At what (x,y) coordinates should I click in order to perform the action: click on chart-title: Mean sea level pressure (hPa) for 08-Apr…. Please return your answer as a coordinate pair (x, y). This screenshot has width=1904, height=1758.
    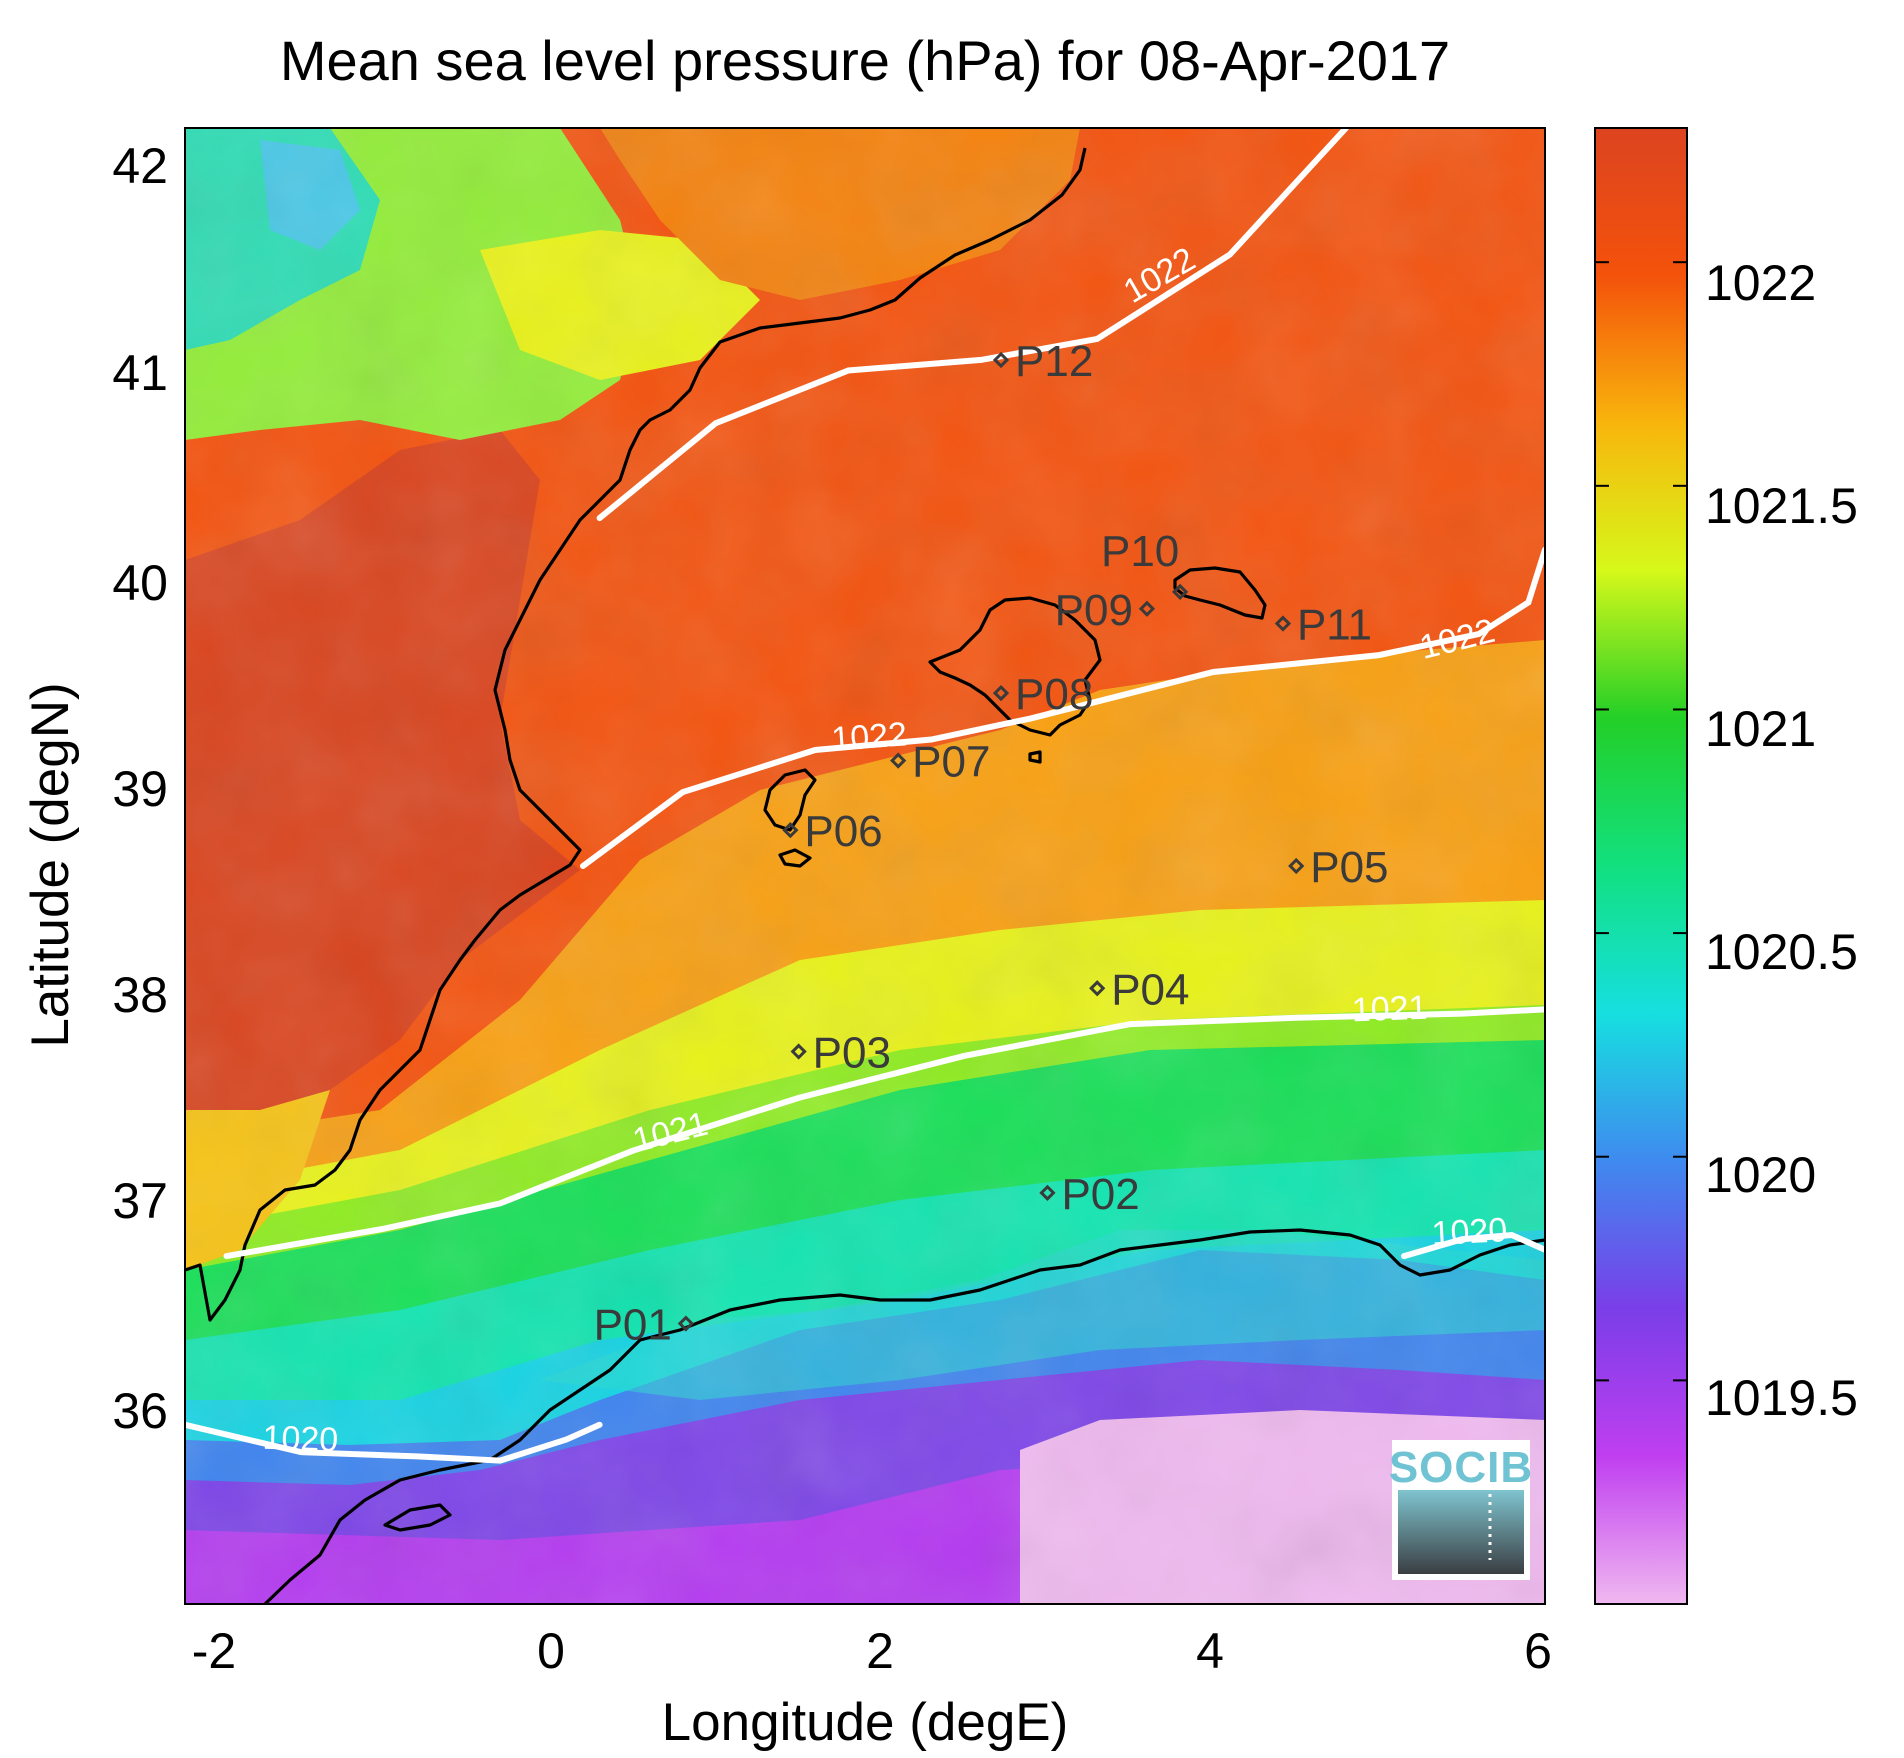
    Looking at the image, I should click on (865, 60).